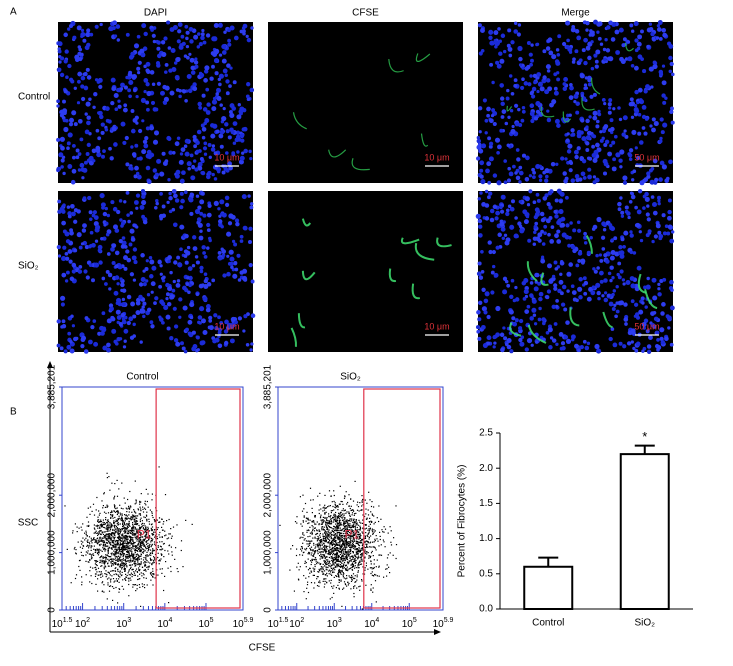 This screenshot has height=666, width=733. Describe the element at coordinates (164, 623) in the screenshot. I see `x-tick-label: 104` at that location.